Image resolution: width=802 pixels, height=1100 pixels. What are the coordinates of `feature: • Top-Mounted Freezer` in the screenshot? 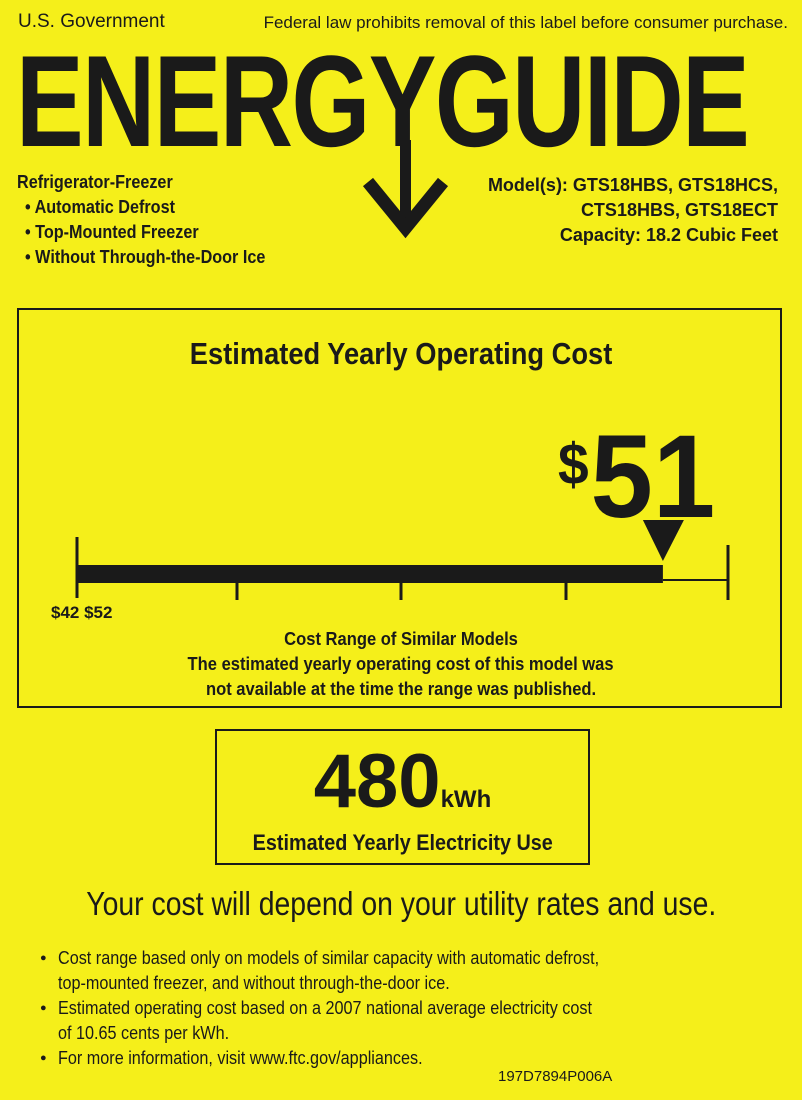 It's located at (112, 232).